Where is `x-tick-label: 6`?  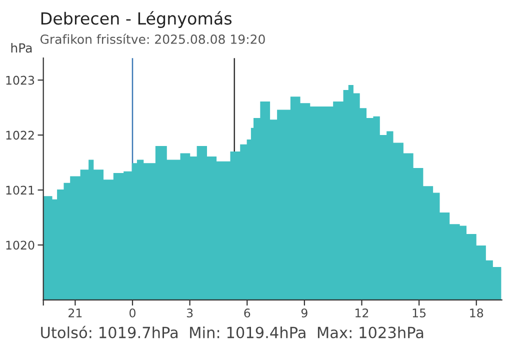 x-tick-label: 6 is located at coordinates (247, 313).